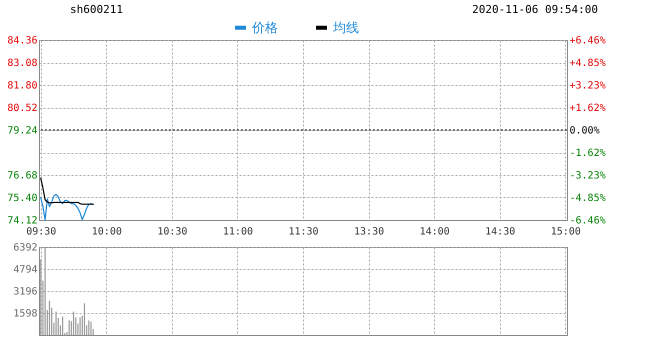 This screenshot has height=360, width=660. What do you see at coordinates (22, 221) in the screenshot?
I see `y-tick-label: 74.12` at bounding box center [22, 221].